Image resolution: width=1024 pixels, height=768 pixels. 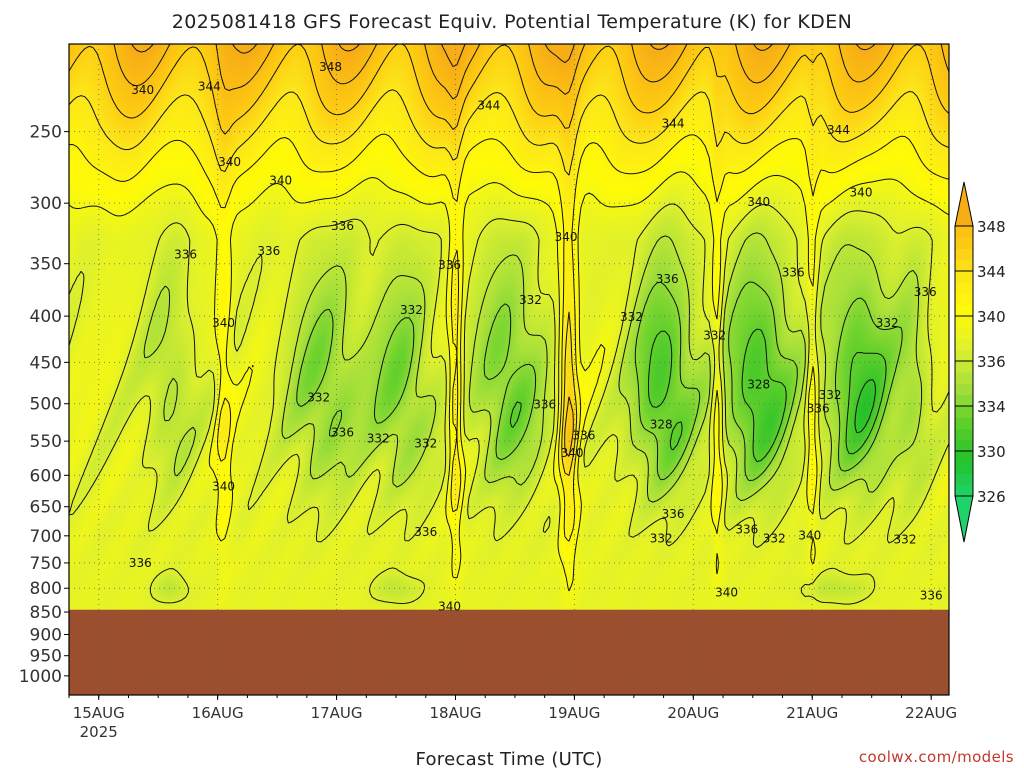 I want to click on x-tick-label: 22AUG, so click(x=931, y=713).